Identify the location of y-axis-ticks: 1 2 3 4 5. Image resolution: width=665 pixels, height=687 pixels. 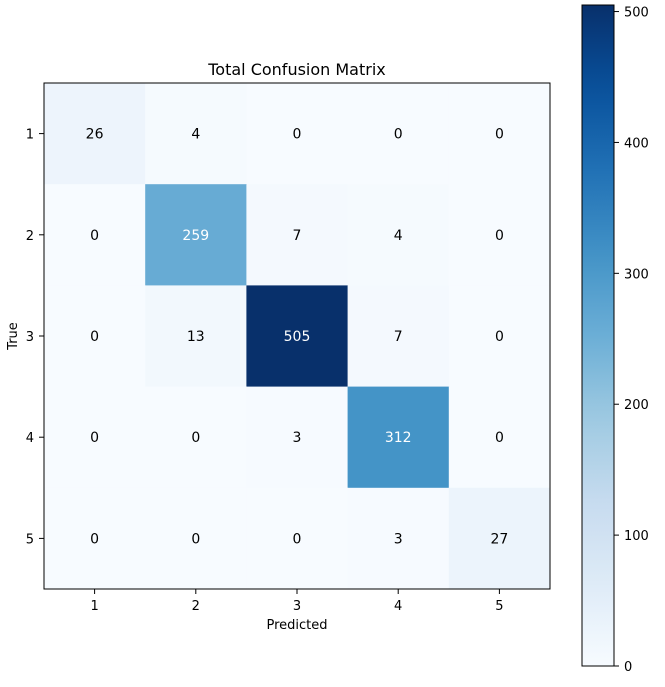
(35, 337).